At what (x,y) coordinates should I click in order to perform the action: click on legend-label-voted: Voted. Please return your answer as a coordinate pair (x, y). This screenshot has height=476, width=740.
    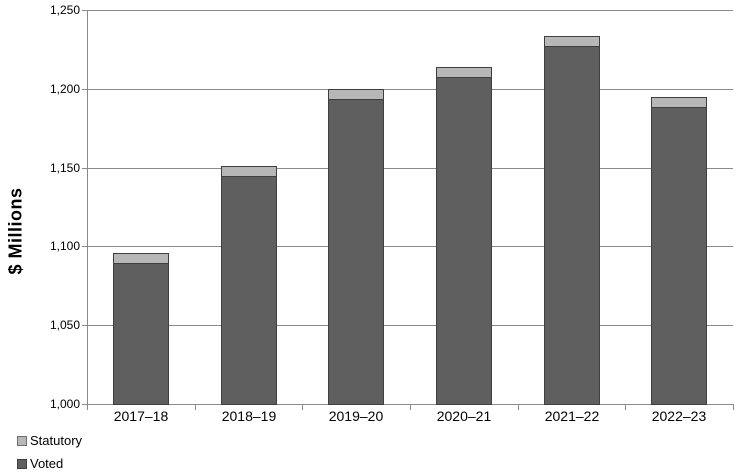
    Looking at the image, I should click on (47, 463).